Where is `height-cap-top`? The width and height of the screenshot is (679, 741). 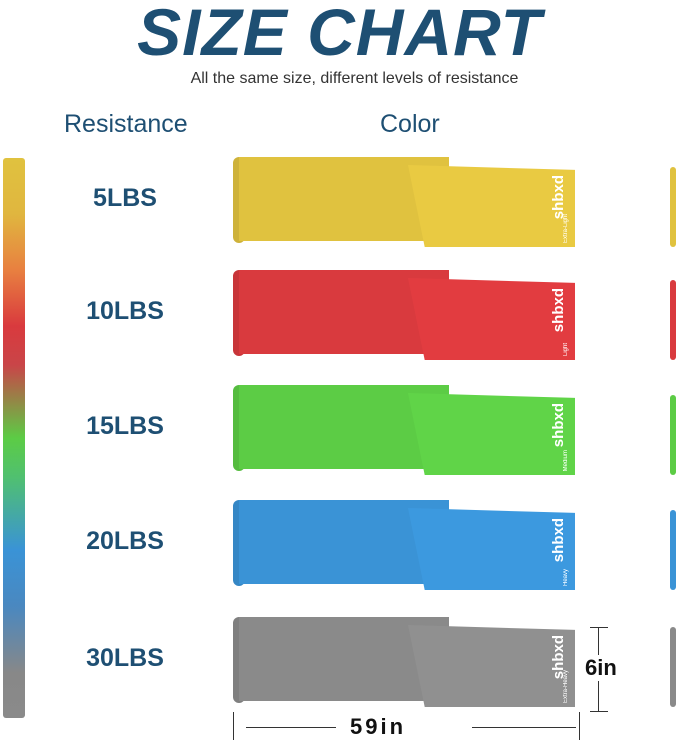
height-cap-top is located at coordinates (599, 627).